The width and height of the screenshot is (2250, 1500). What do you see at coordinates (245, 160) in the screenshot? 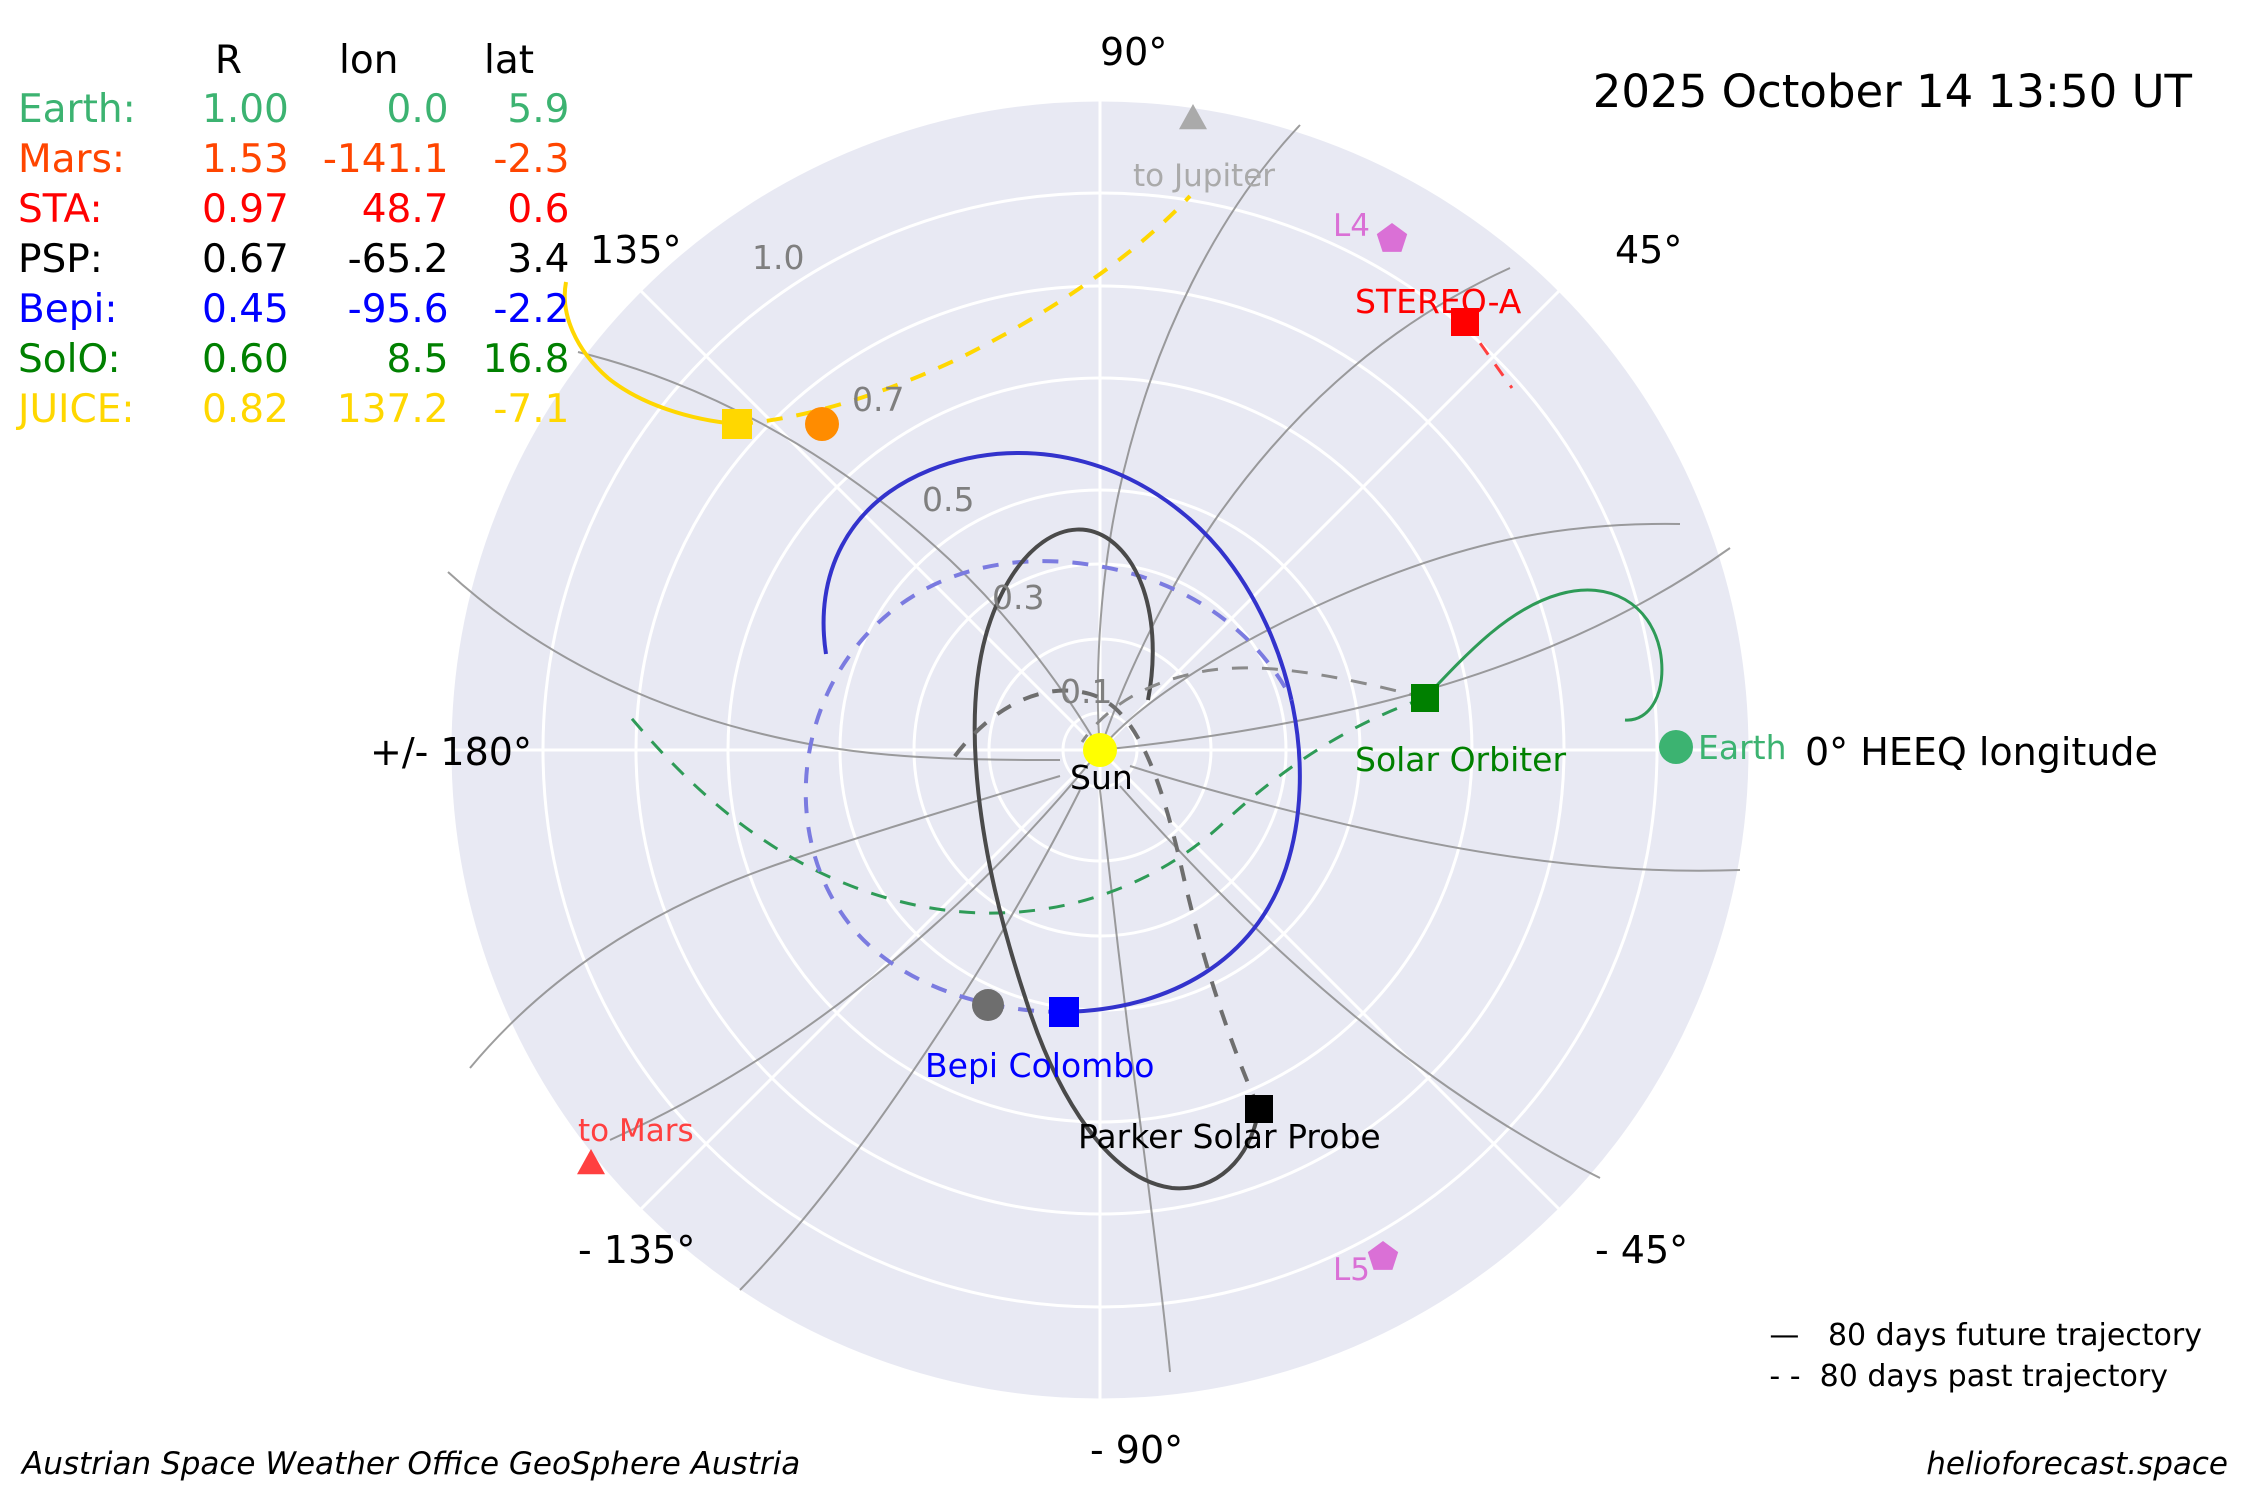
I see `table-cell-r: 1.53` at bounding box center [245, 160].